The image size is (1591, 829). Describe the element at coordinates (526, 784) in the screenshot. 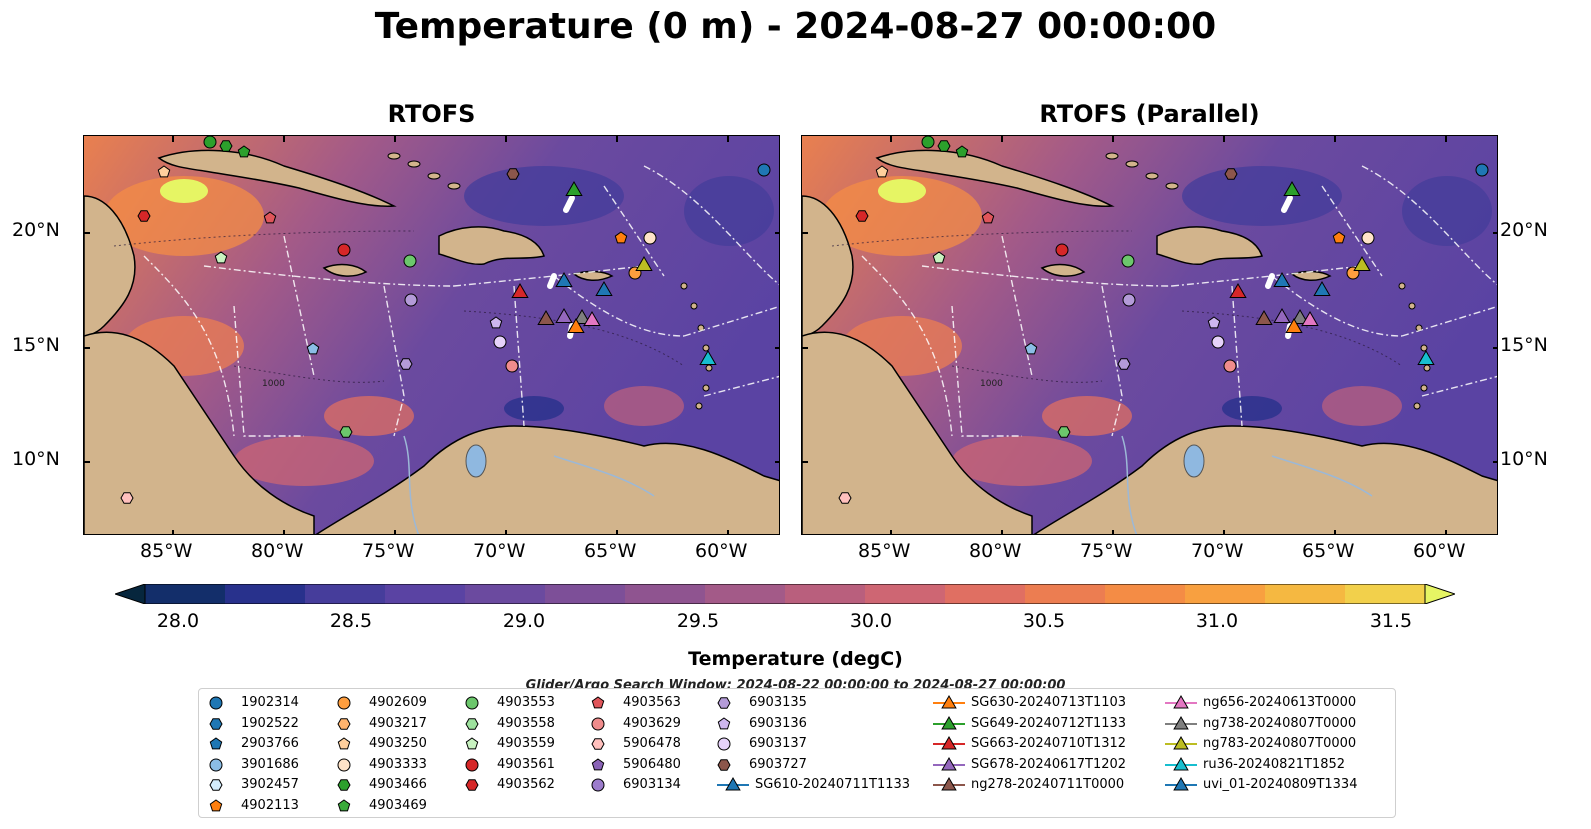

I see `legend-label: 4903562` at that location.